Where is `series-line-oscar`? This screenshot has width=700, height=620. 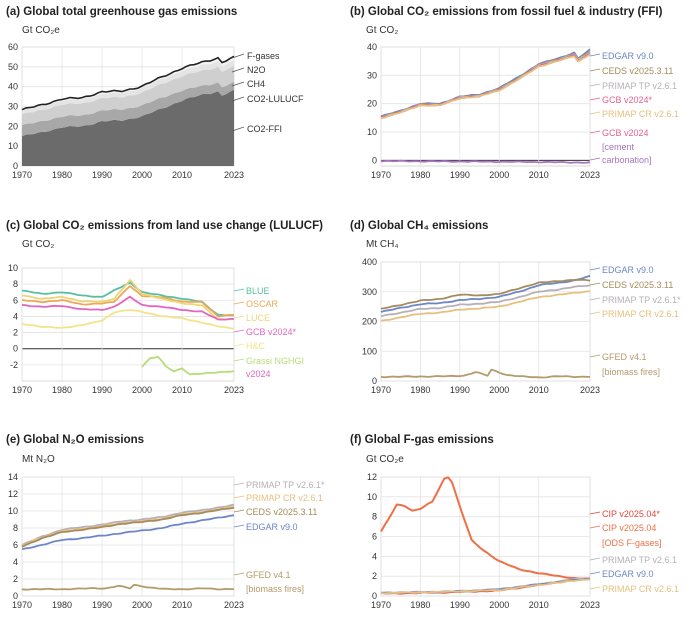
series-line-oscar is located at coordinates (127, 301).